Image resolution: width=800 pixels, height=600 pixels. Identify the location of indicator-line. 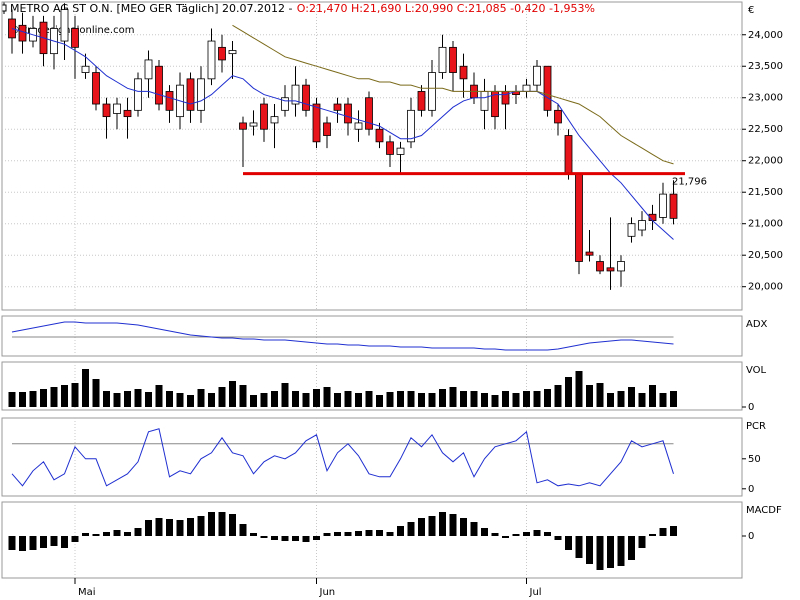
(342, 336).